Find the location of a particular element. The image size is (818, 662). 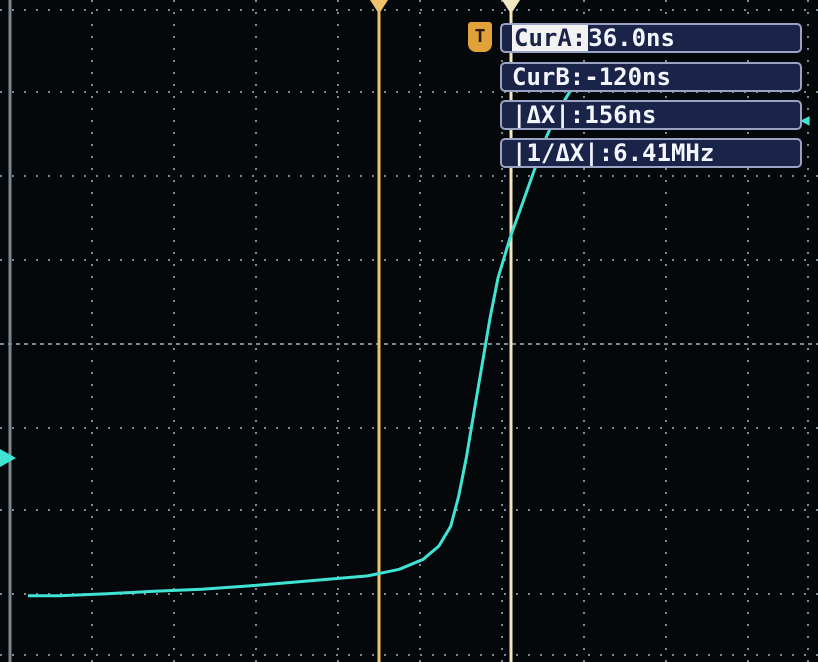

cursor-a-label: CurA: is located at coordinates (550, 38).